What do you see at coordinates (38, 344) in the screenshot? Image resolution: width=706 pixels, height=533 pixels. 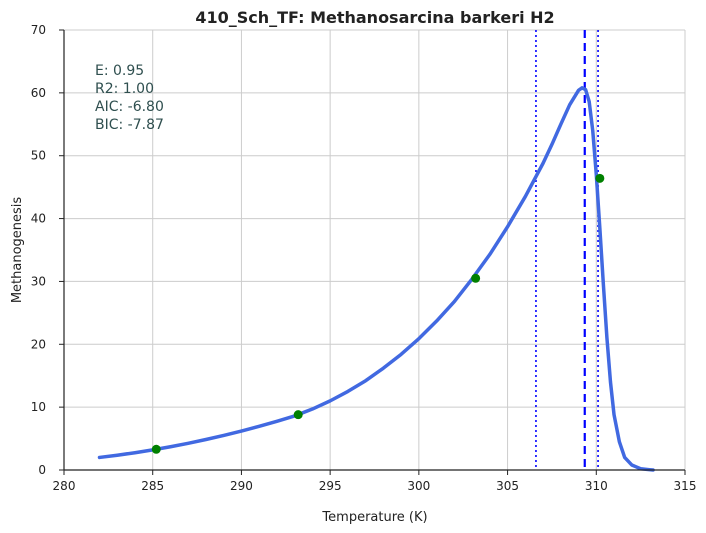 I see `y-tick-label: 20` at bounding box center [38, 344].